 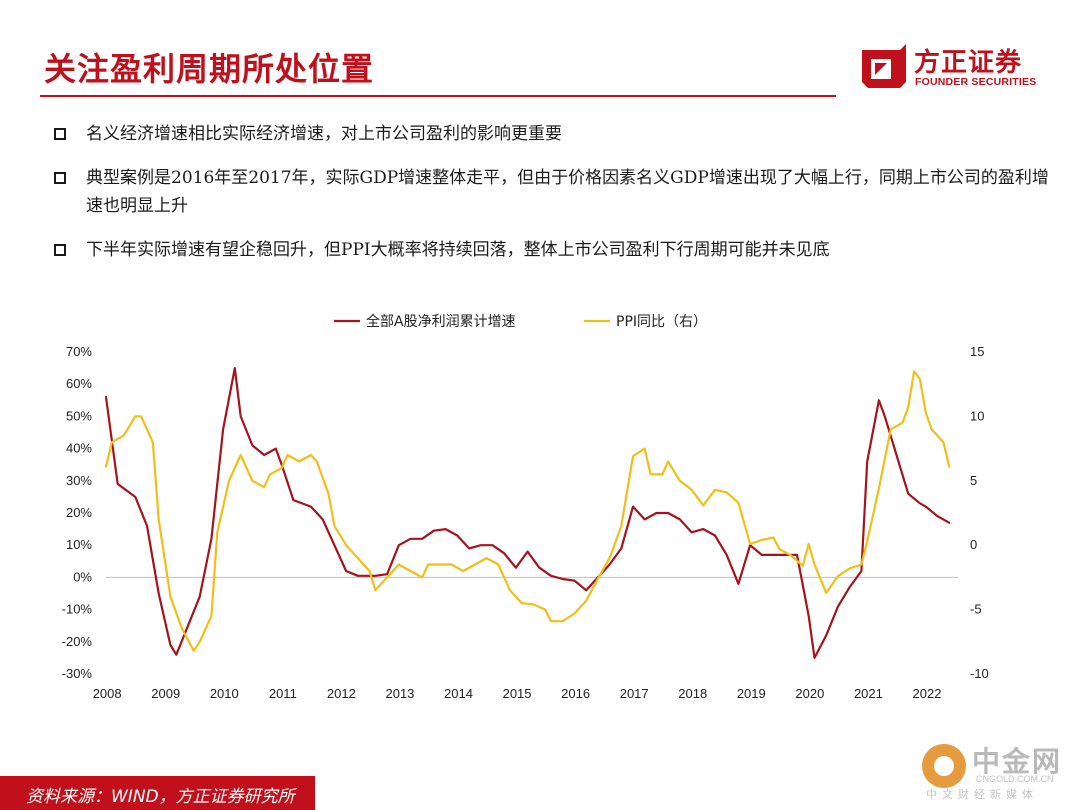 I want to click on footer-bar, so click(x=157, y=793).